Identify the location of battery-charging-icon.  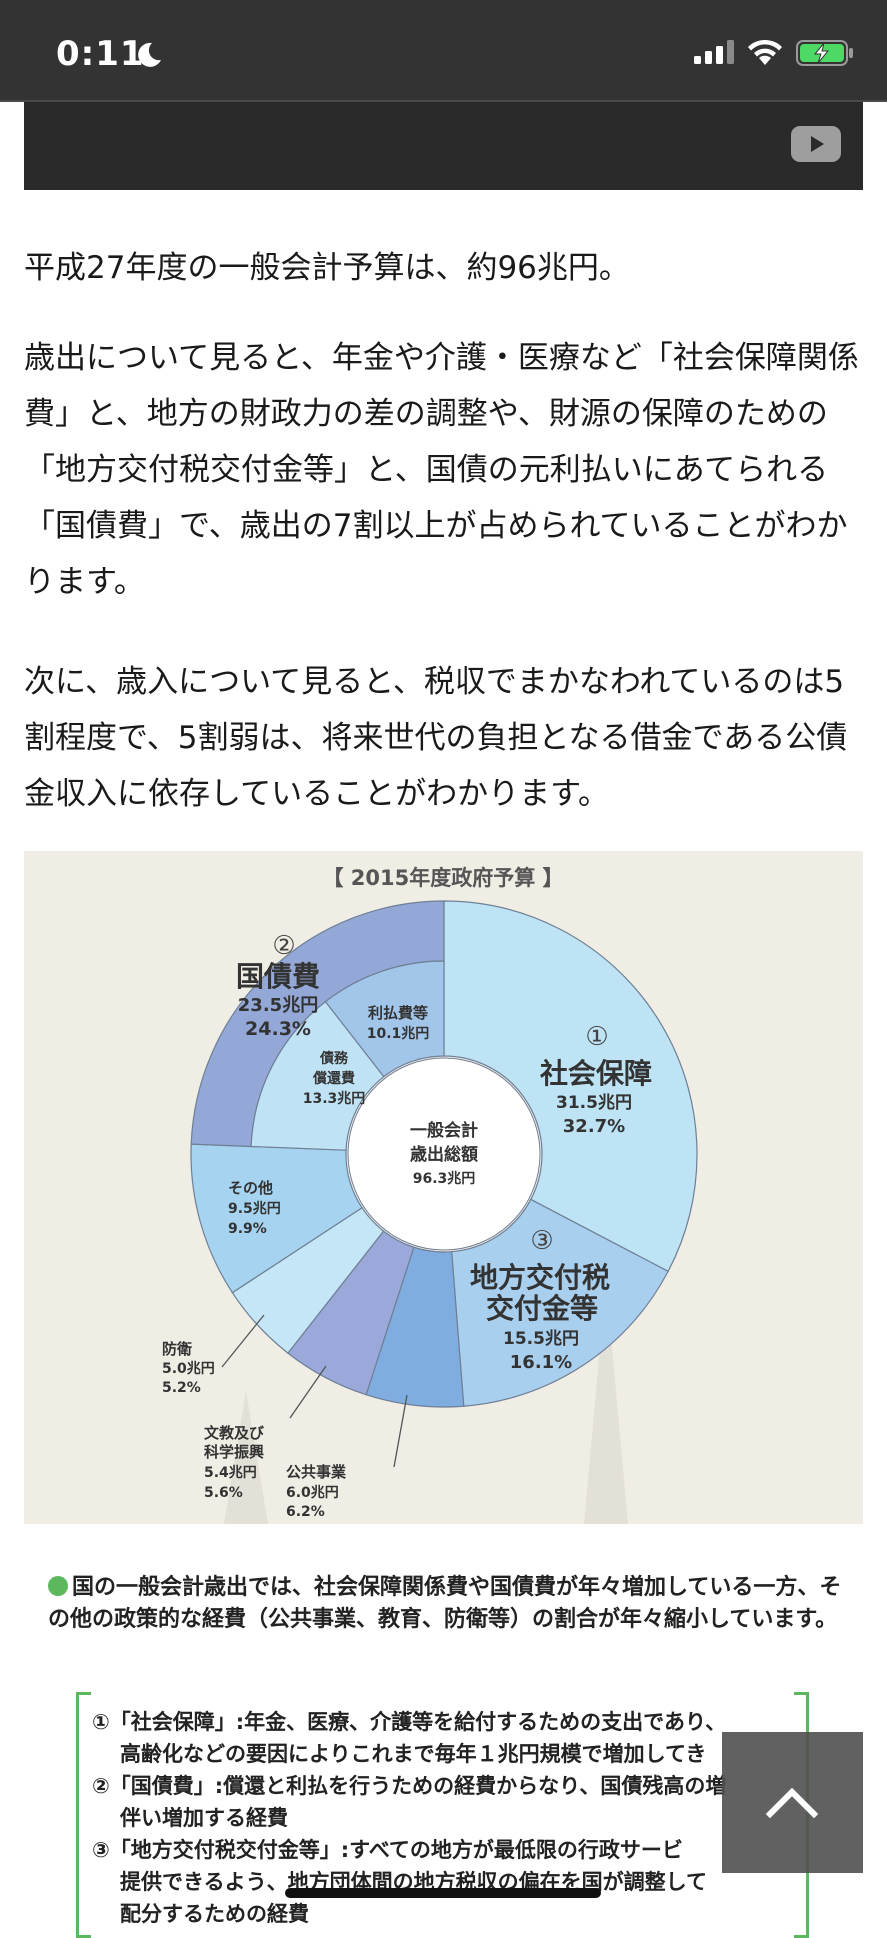
(824, 53).